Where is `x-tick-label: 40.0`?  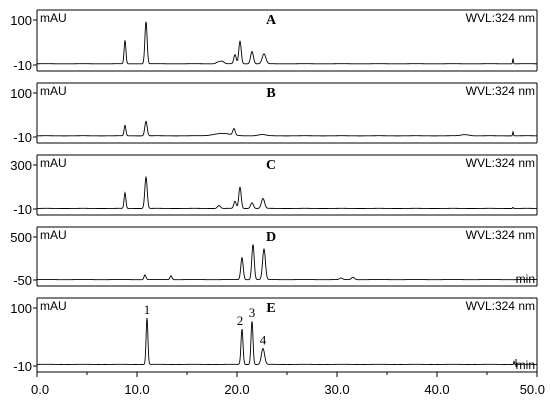
x-tick-label: 40.0 is located at coordinates (436, 389).